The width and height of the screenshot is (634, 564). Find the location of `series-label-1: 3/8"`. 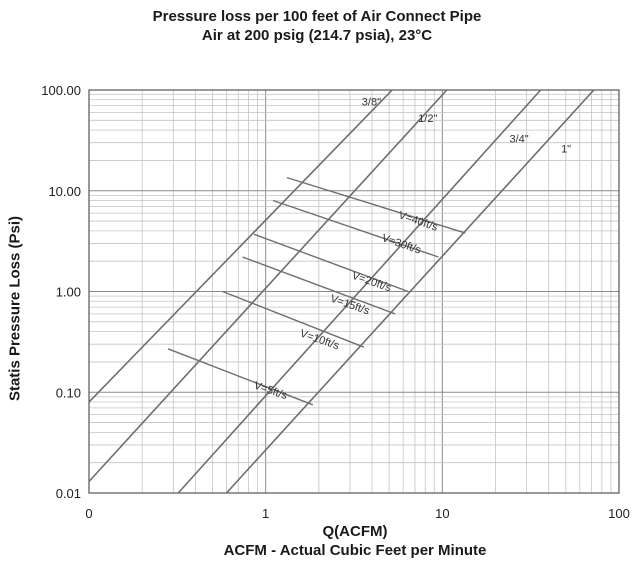

series-label-1: 3/8" is located at coordinates (371, 103).